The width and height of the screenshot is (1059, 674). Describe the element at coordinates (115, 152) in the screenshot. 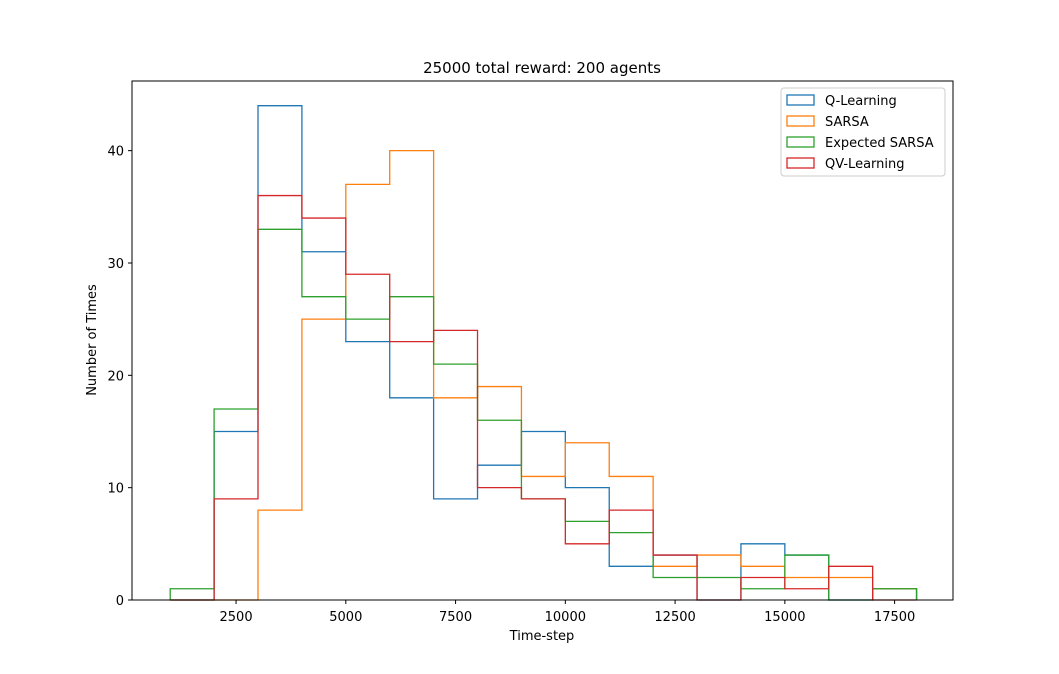

I see `y-tick-label: 40` at that location.